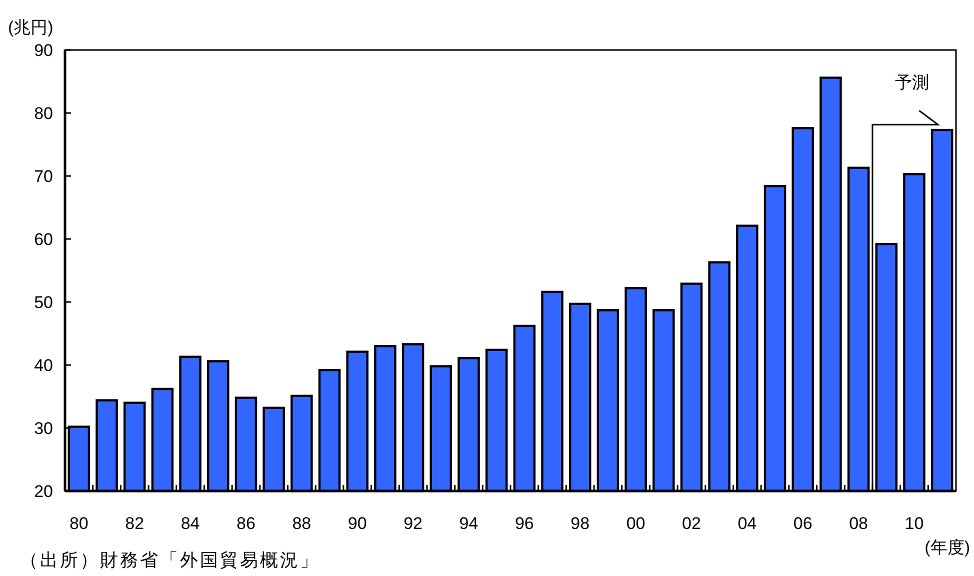 The height and width of the screenshot is (576, 974). Describe the element at coordinates (357, 523) in the screenshot. I see `x-tick-label: 90` at that location.